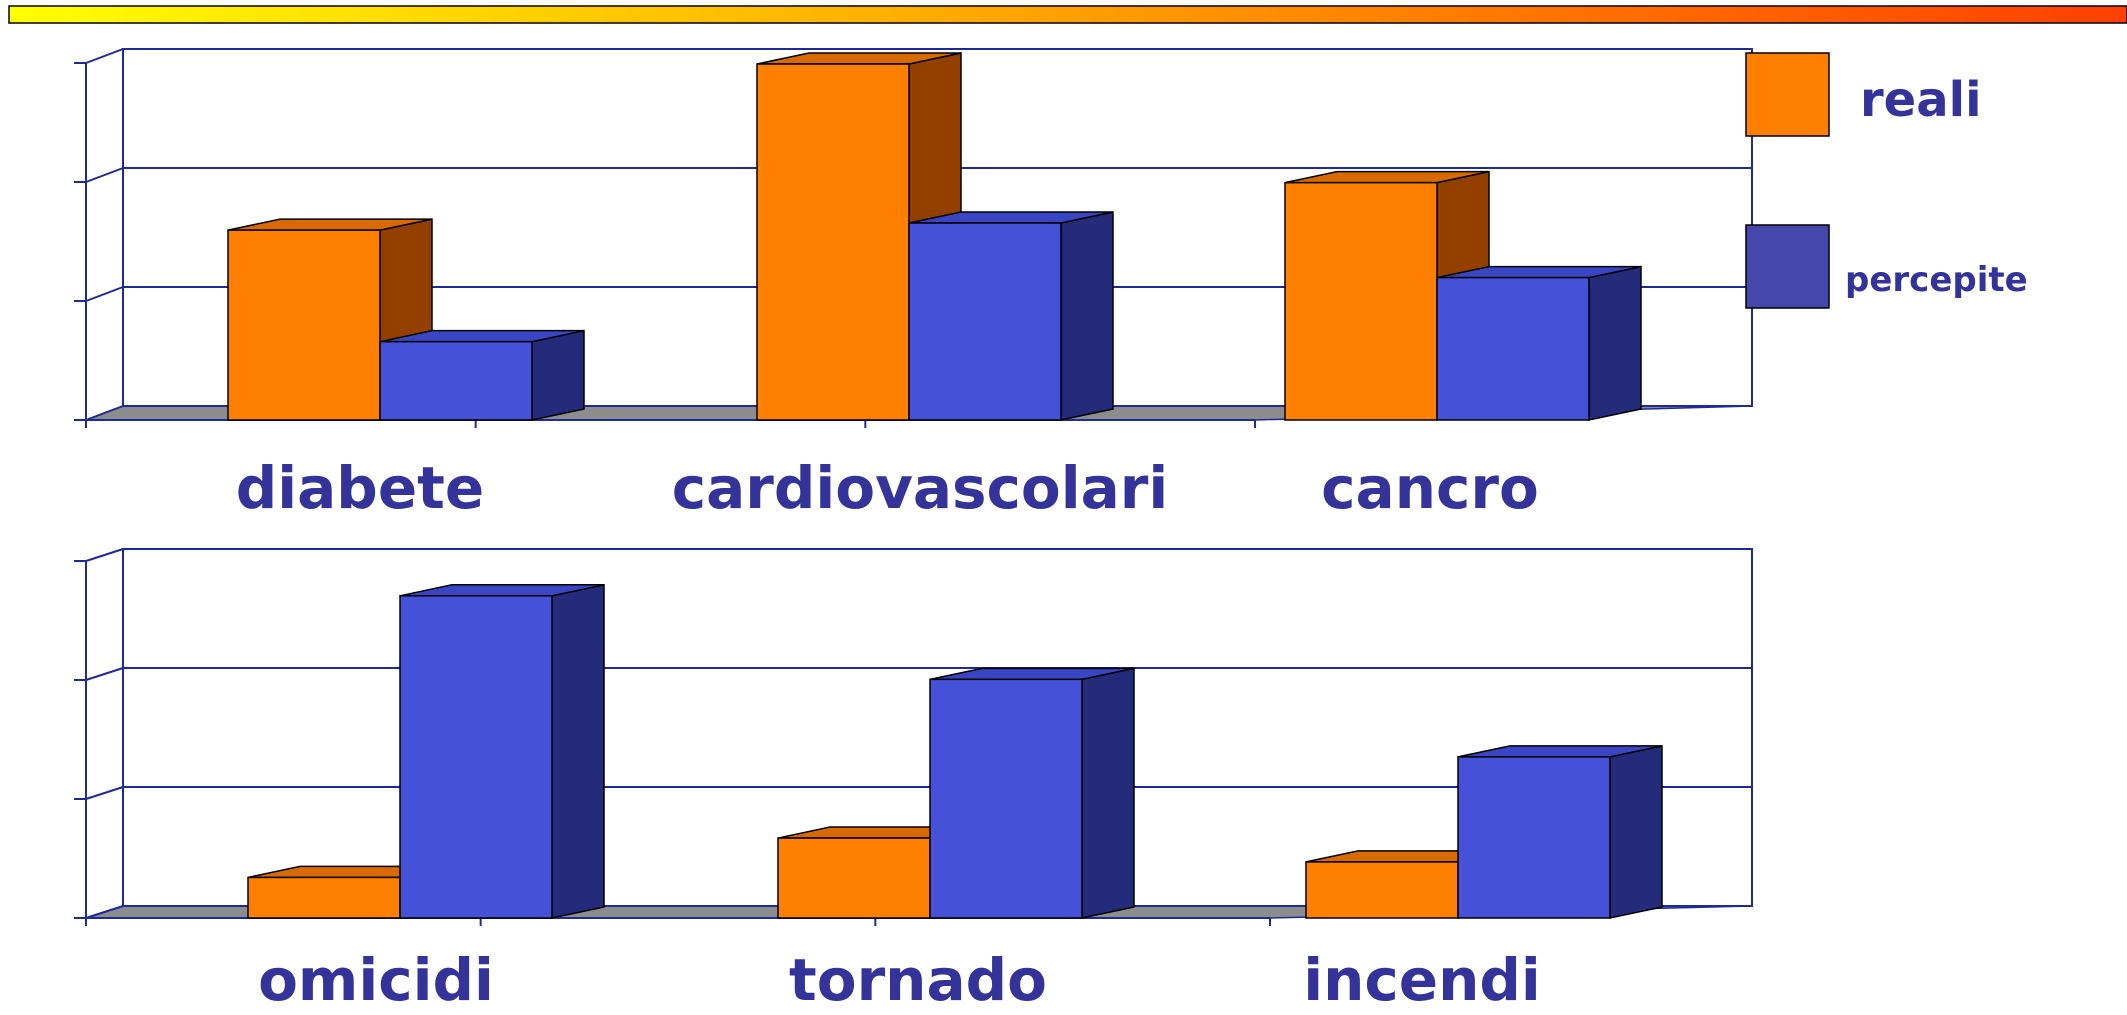 This screenshot has height=1015, width=2127. I want to click on bar-percepite-incendi, so click(1560, 831).